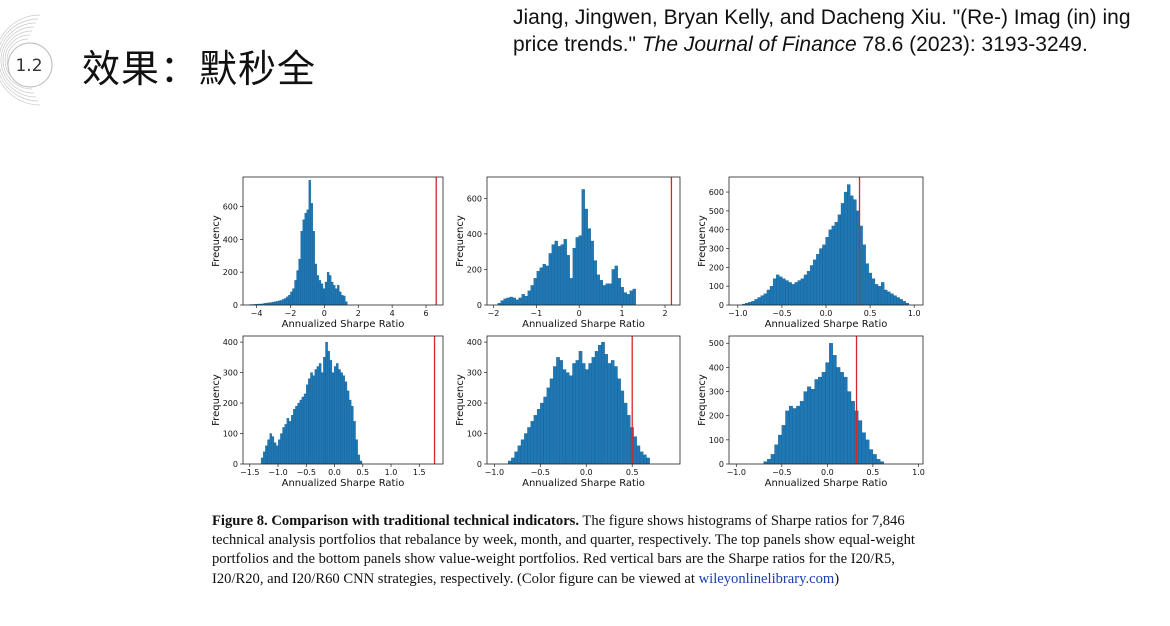 The width and height of the screenshot is (1170, 626). Describe the element at coordinates (716, 343) in the screenshot. I see `y-tick-label: 500` at that location.